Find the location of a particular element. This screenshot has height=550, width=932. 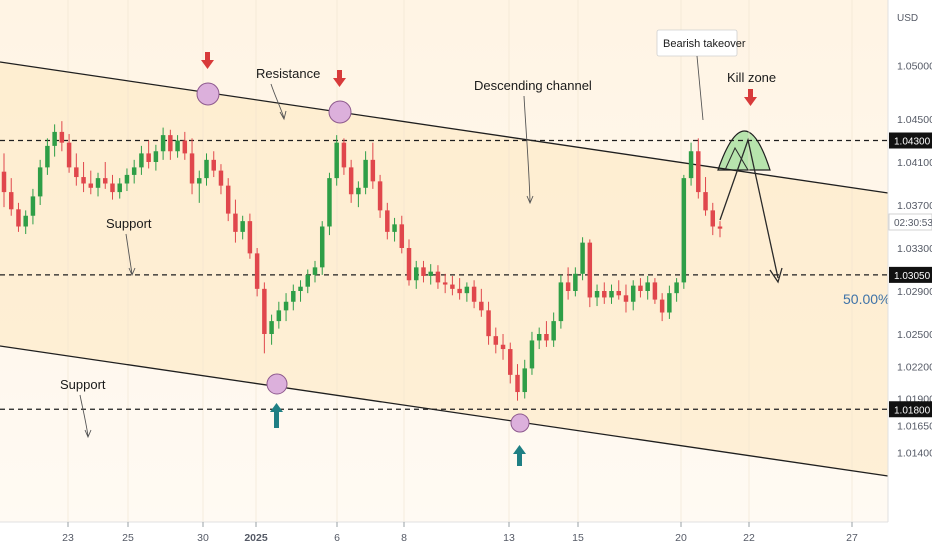

y-tick-label: 1.04100 is located at coordinates (914, 163).